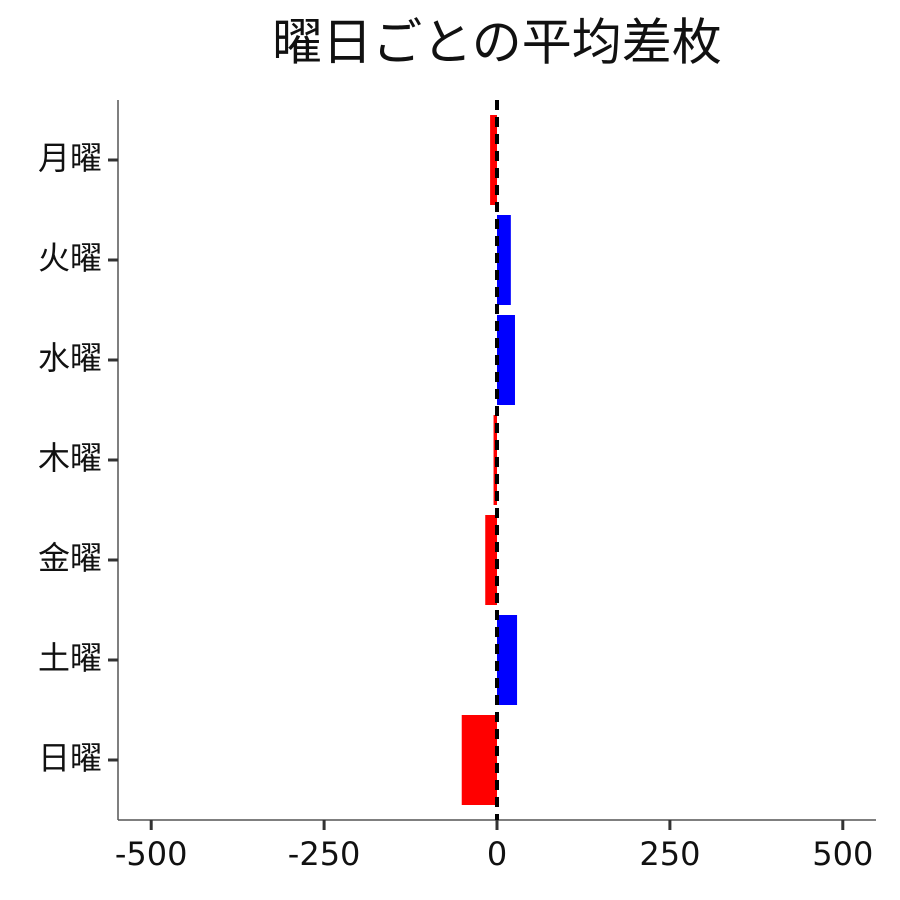 Image resolution: width=900 pixels, height=900 pixels. I want to click on y-tick-label: 水曜, so click(70, 358).